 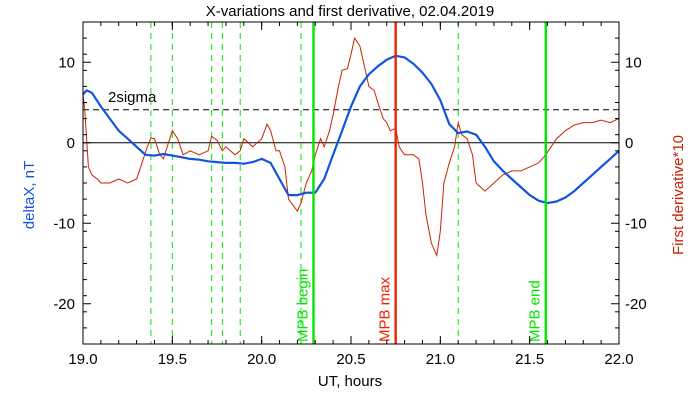 What do you see at coordinates (261, 359) in the screenshot?
I see `x-tick-label: 20.0` at bounding box center [261, 359].